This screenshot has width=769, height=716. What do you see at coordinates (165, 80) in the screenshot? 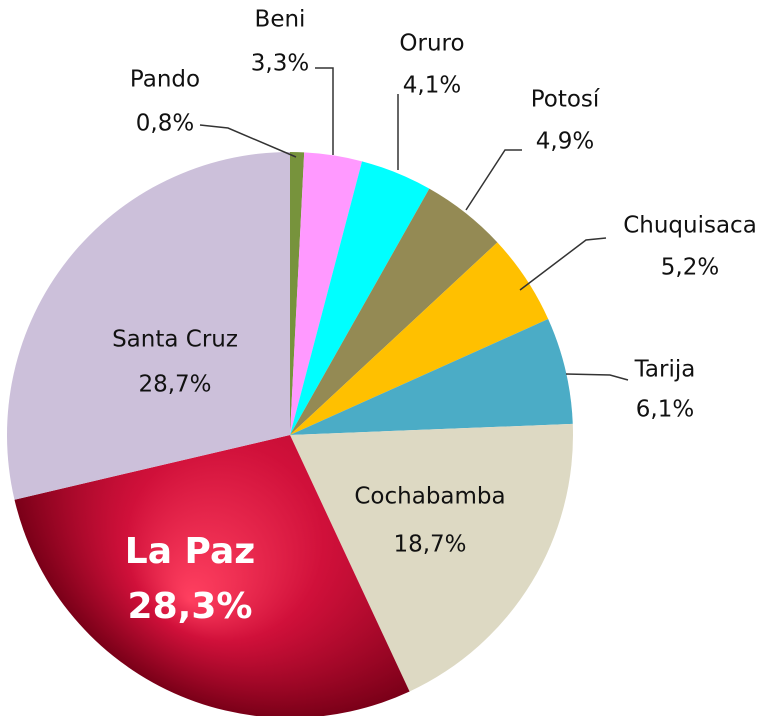
I see `slice-label: Pando` at bounding box center [165, 80].